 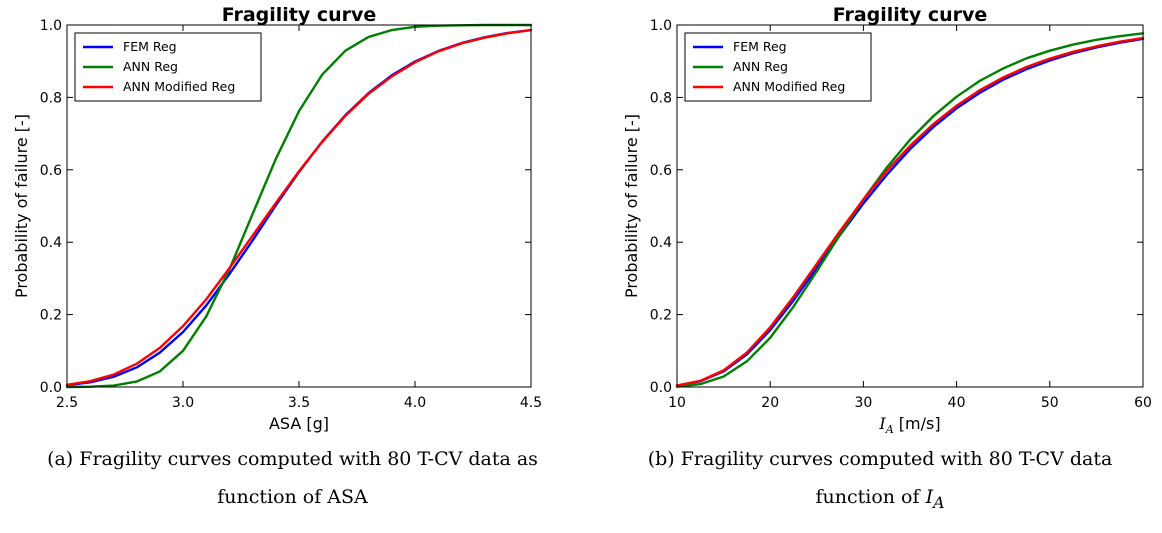 I want to click on chart-1-legend-label-1: ANN Reg, so click(x=760, y=66).